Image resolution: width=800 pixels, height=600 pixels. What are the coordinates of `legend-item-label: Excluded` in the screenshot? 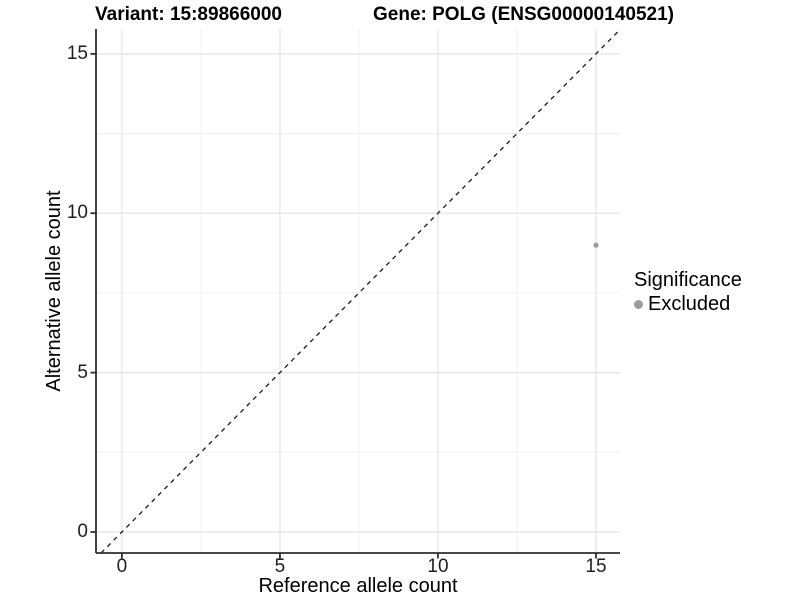 It's located at (689, 304).